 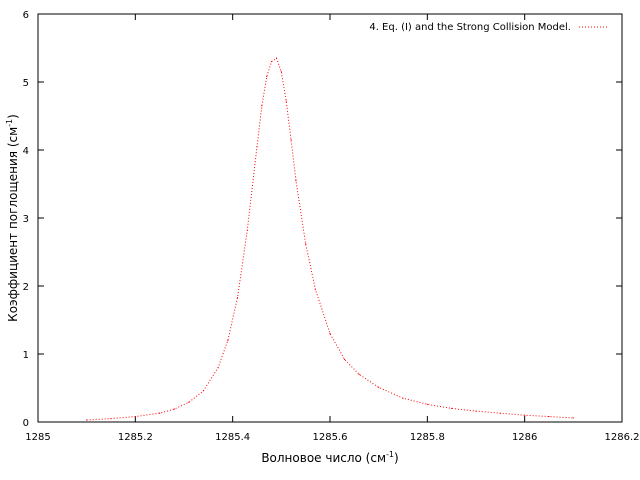 What do you see at coordinates (12, 218) in the screenshot?
I see `y-axis-title: Коэффициент поглощения (см-1)` at bounding box center [12, 218].